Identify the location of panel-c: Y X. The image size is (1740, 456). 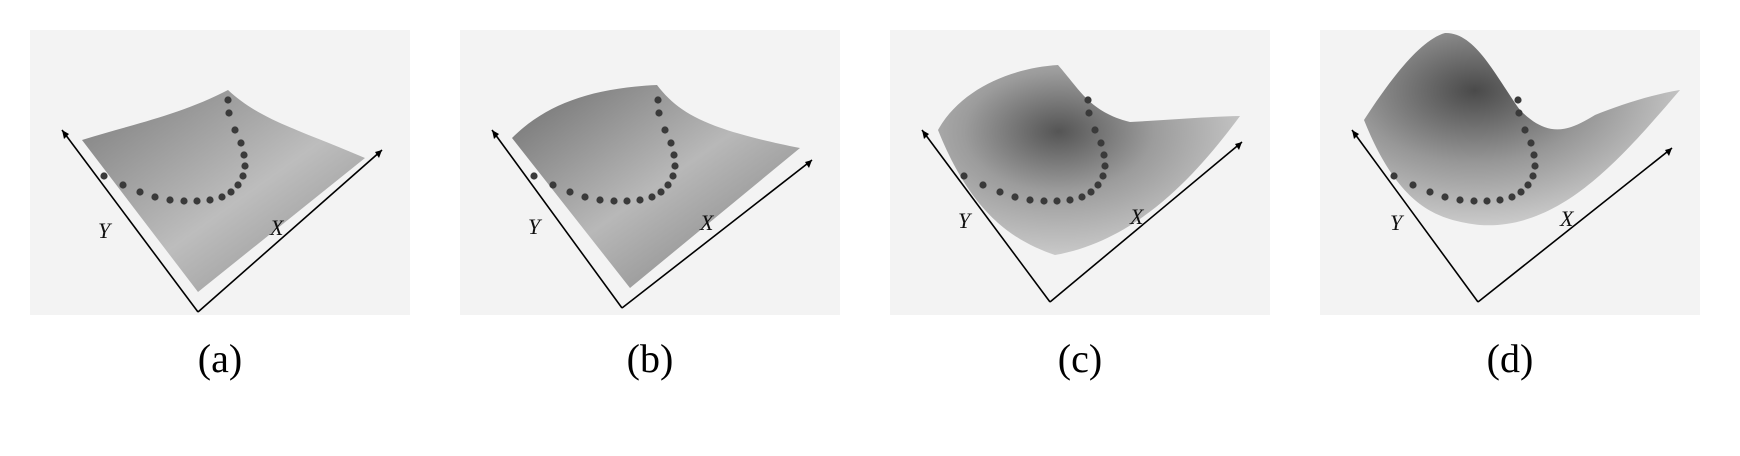
(1080, 172).